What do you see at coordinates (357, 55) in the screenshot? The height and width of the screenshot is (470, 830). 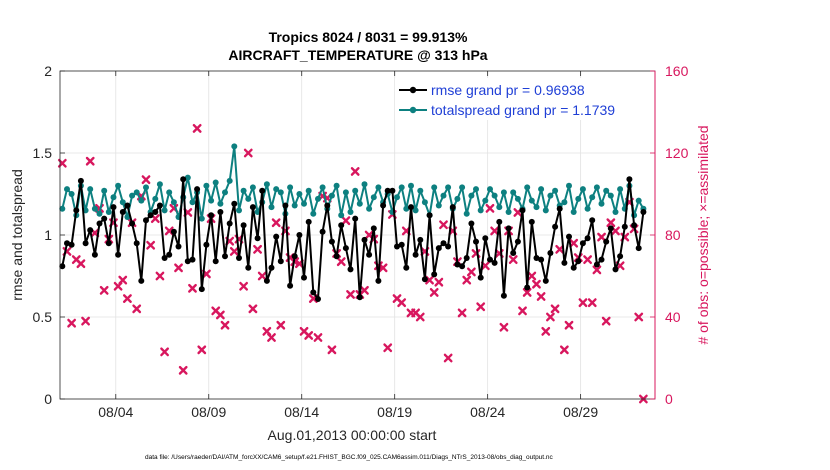 I see `chart-subtitle: AIRCRAFT_TEMPERATURE @ 313 hPa` at bounding box center [357, 55].